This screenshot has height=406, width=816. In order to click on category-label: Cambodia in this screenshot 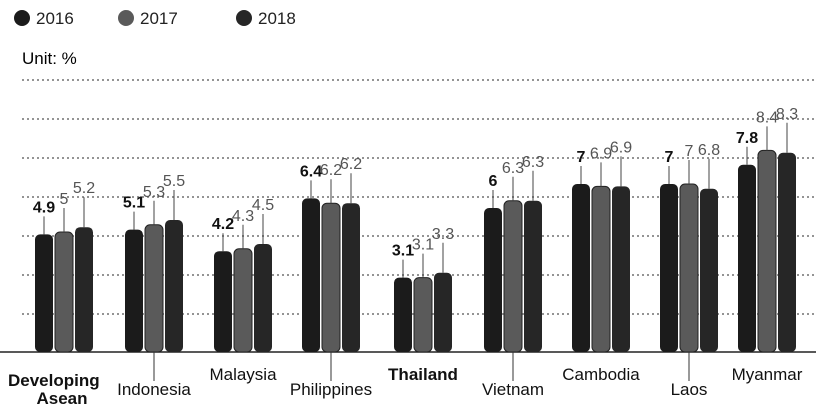, I will do `click(601, 374)`.